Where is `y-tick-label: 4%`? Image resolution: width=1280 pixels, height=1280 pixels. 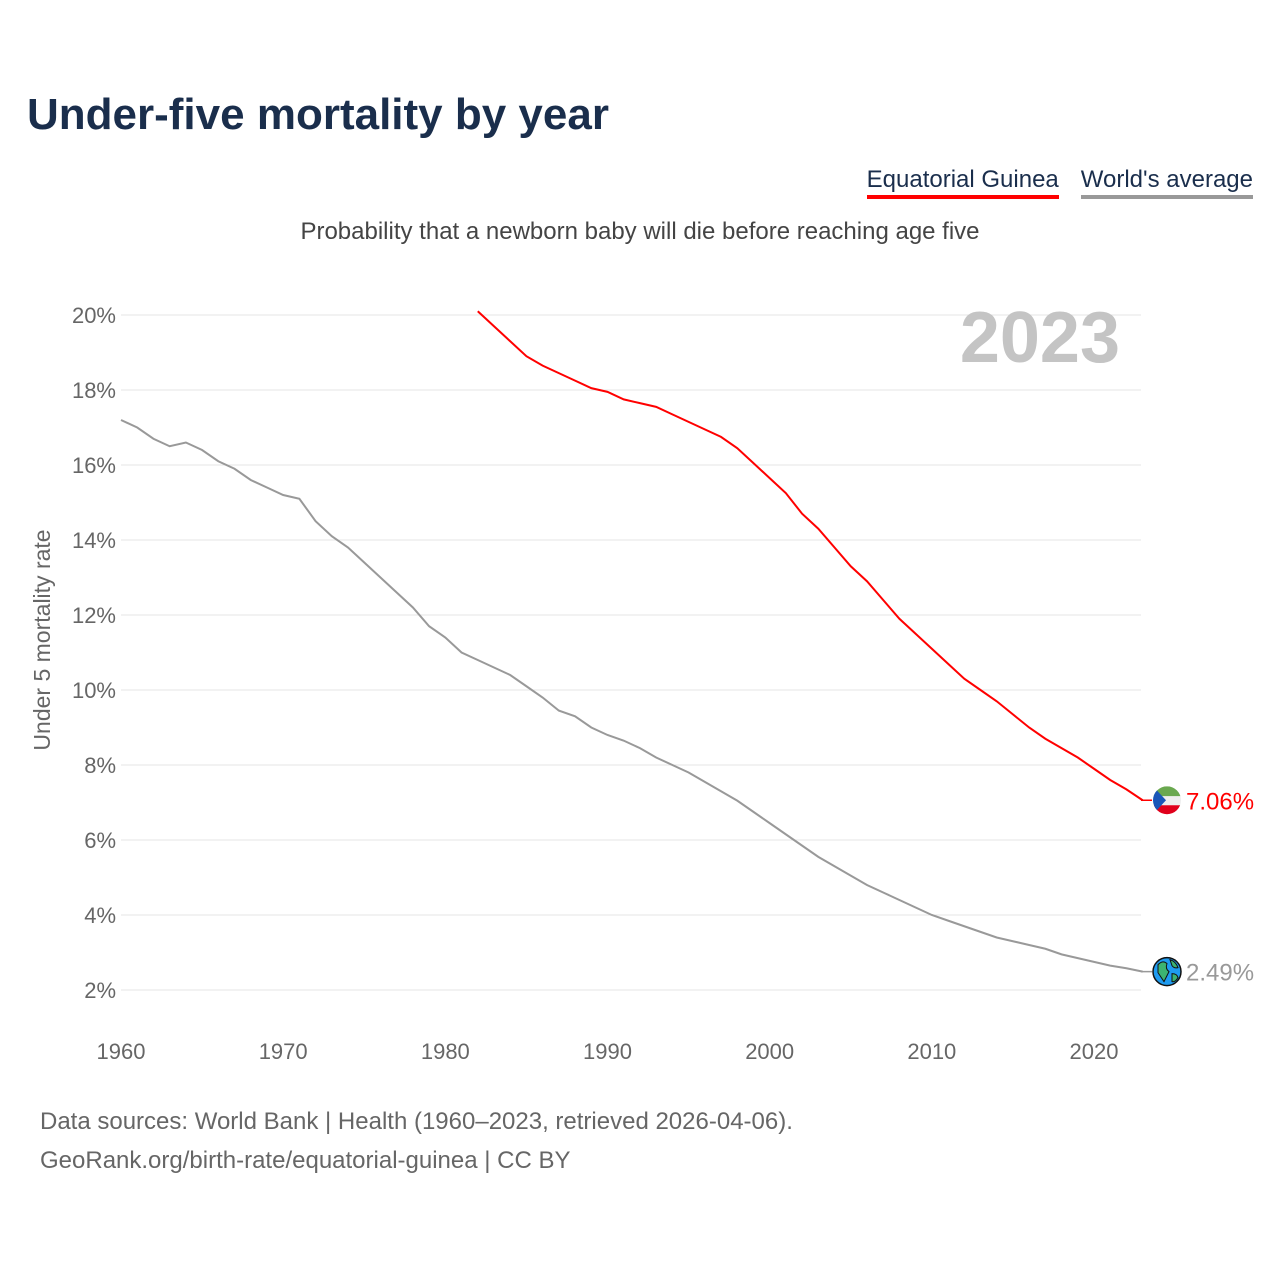 y-tick-label: 4% is located at coordinates (100, 915).